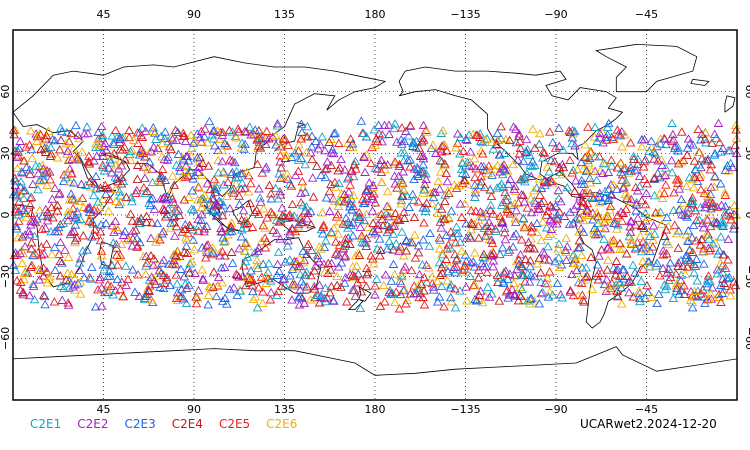 The width and height of the screenshot is (750, 450). I want to click on product-label: UCARwet2.2024-12-20, so click(648, 424).